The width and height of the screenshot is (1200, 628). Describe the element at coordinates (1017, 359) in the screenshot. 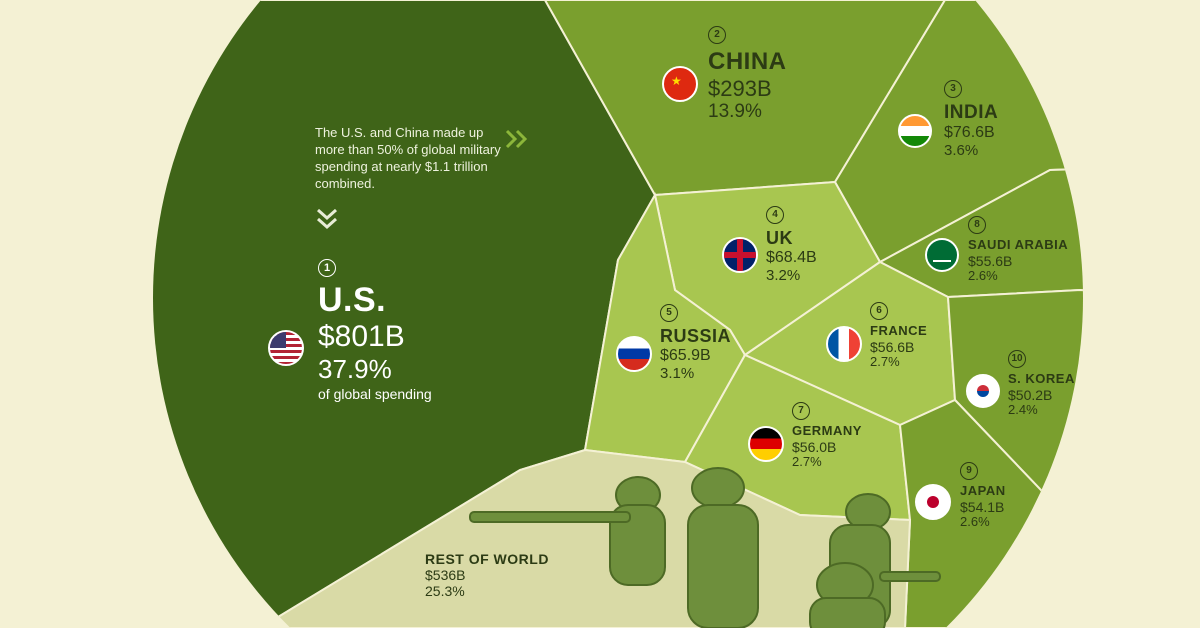

I see `rank-badge: 10` at that location.